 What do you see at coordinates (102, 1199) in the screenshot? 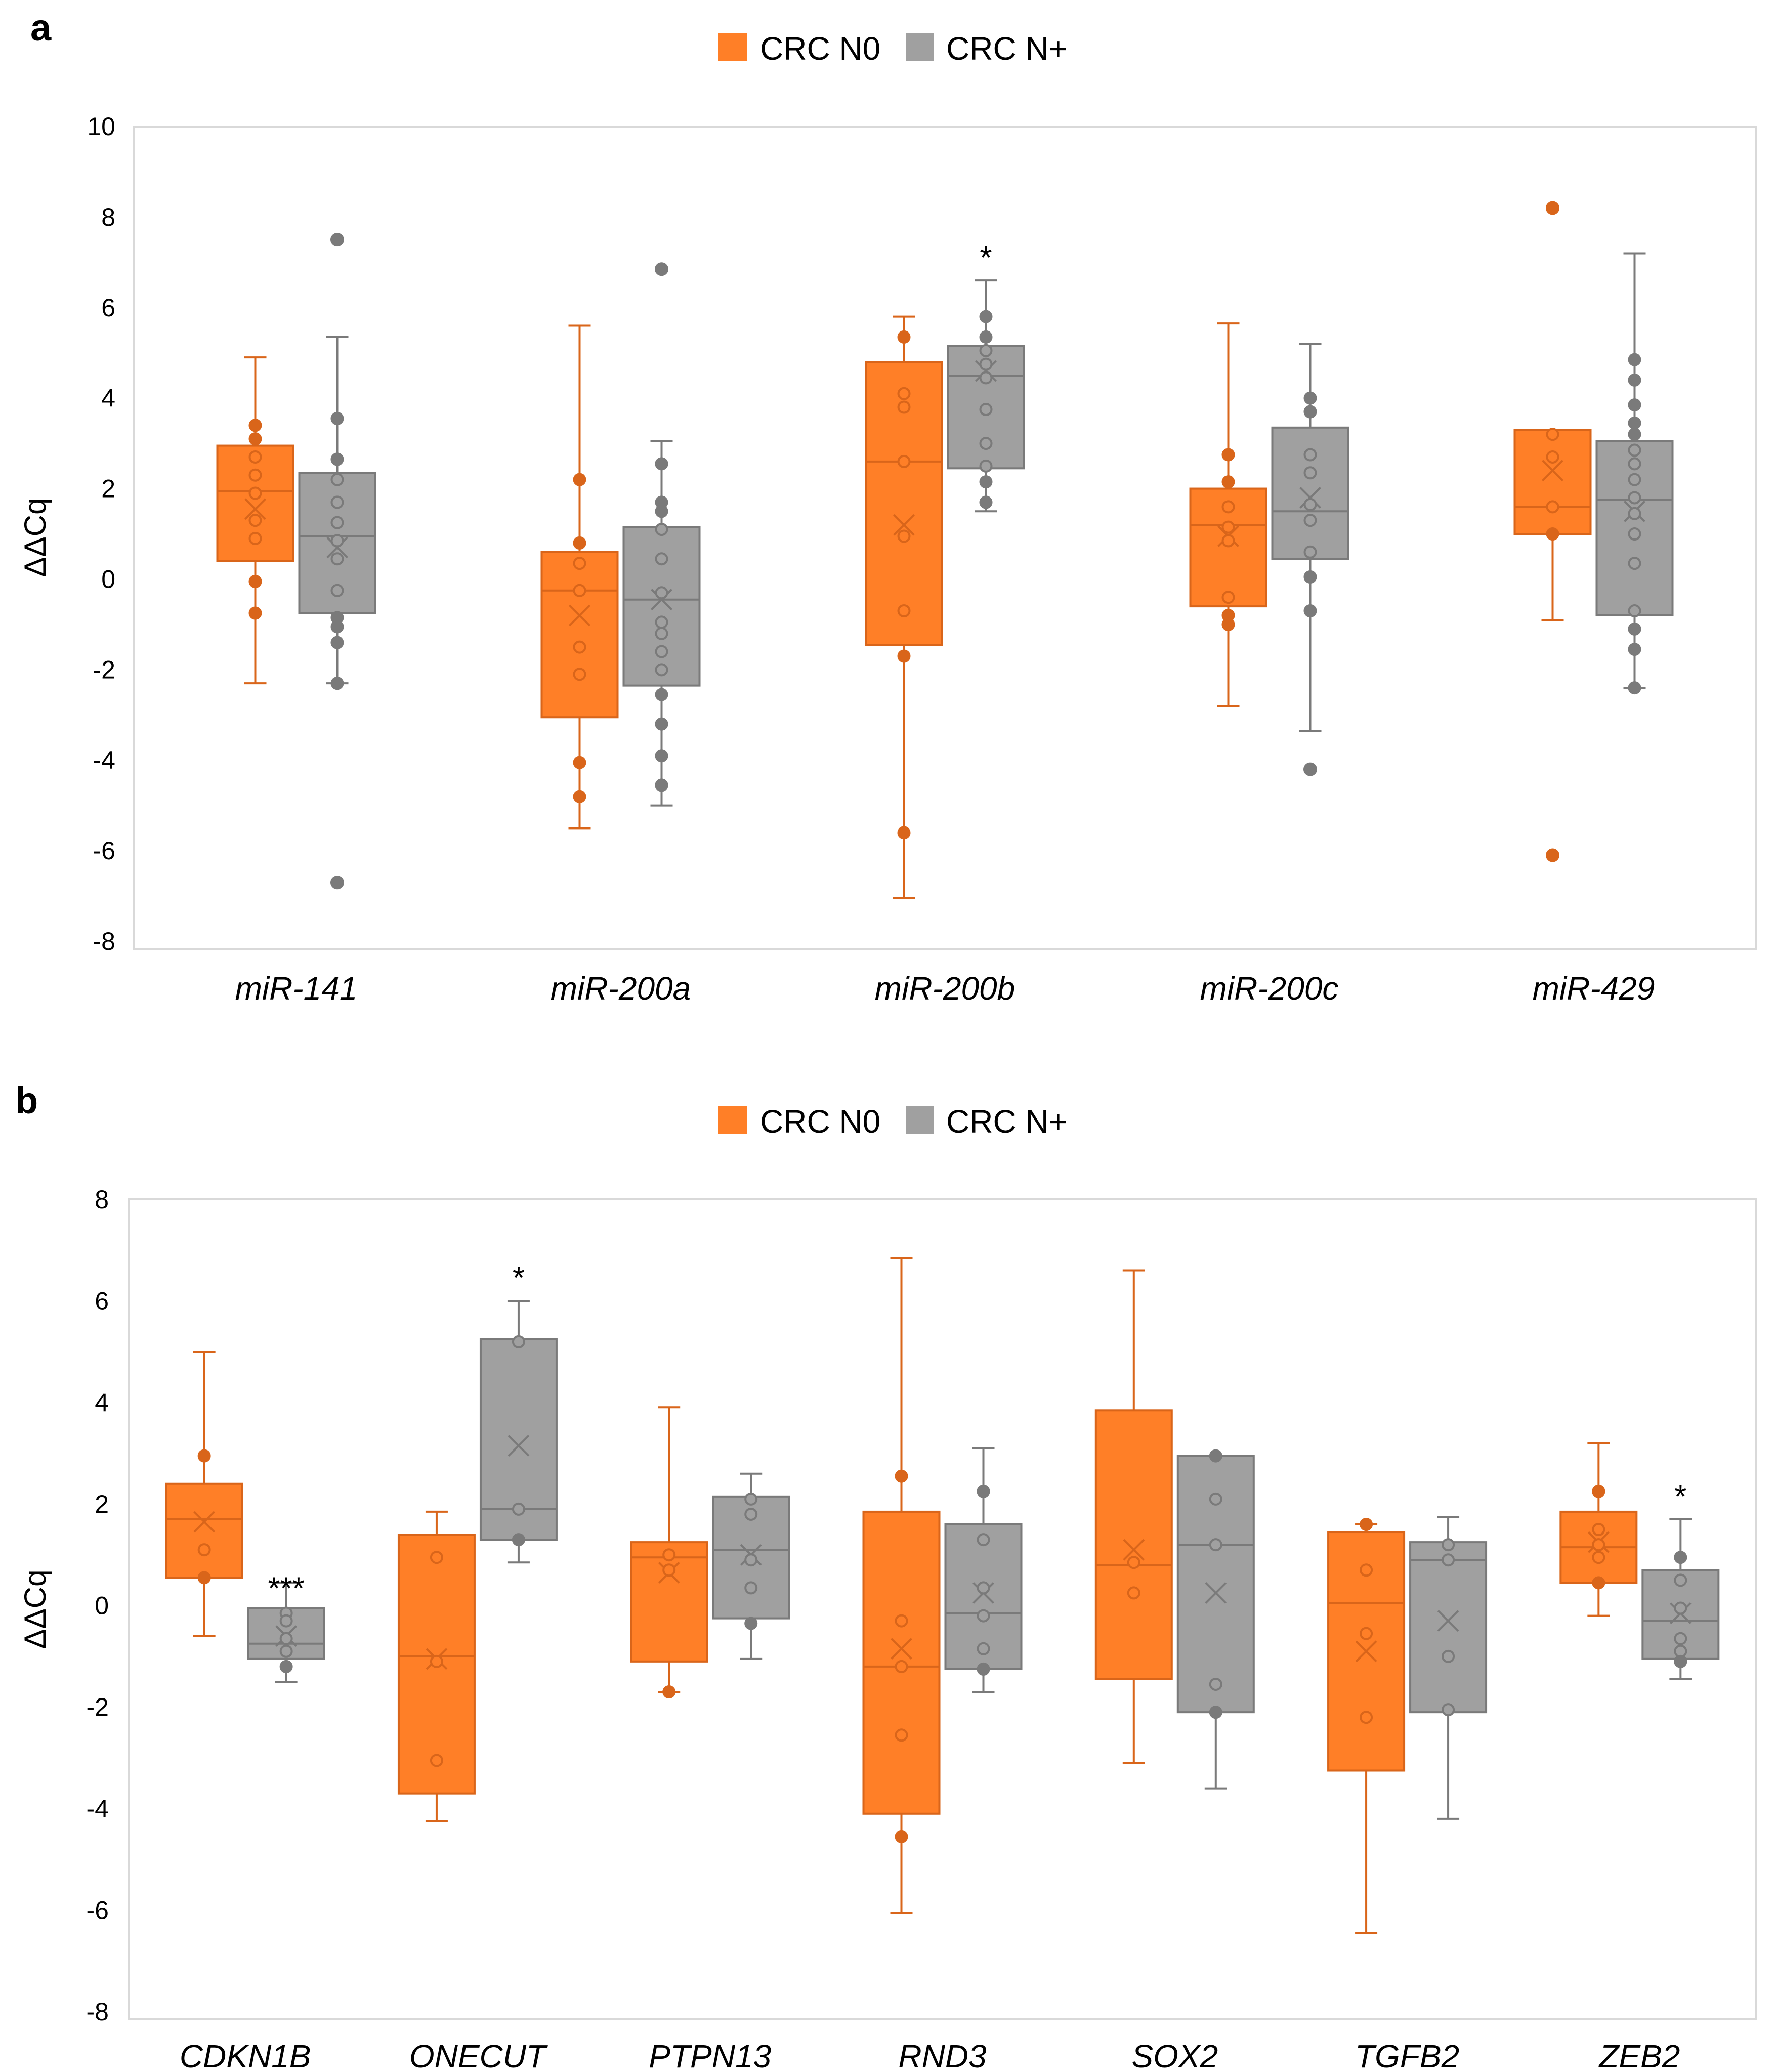
I see `panel-b-y-tick-label: 8` at bounding box center [102, 1199].